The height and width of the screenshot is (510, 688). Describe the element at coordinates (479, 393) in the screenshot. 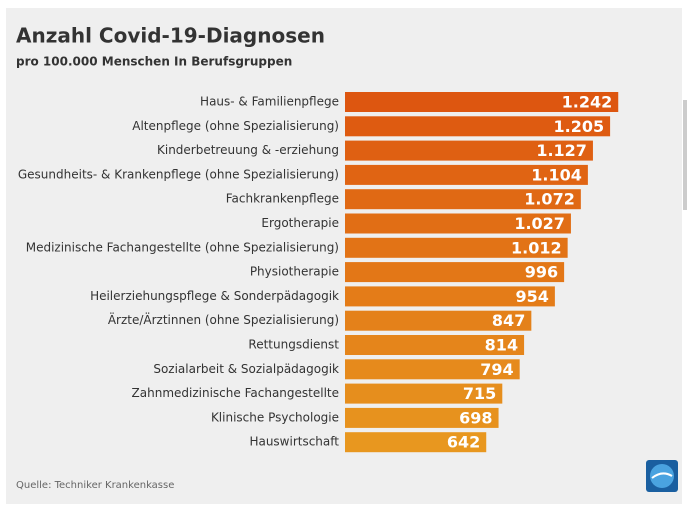

I see `value-label: 715` at that location.